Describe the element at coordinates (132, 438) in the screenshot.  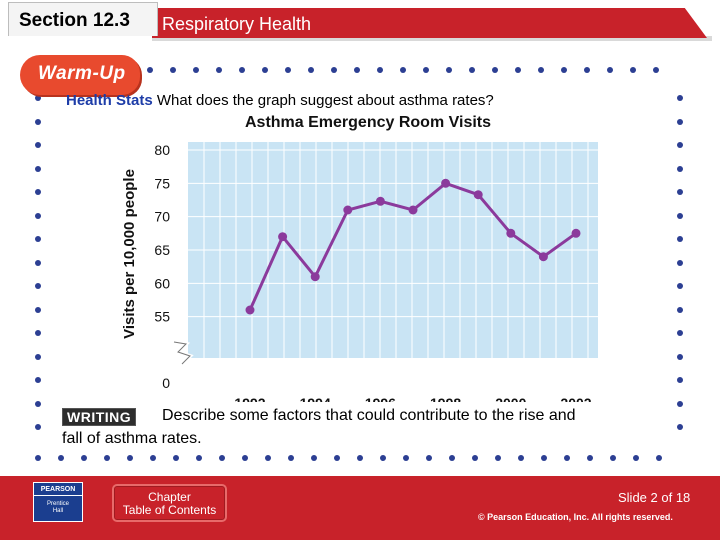
I see `writing-prompt-line-2: fall of asthma rates.` at that location.